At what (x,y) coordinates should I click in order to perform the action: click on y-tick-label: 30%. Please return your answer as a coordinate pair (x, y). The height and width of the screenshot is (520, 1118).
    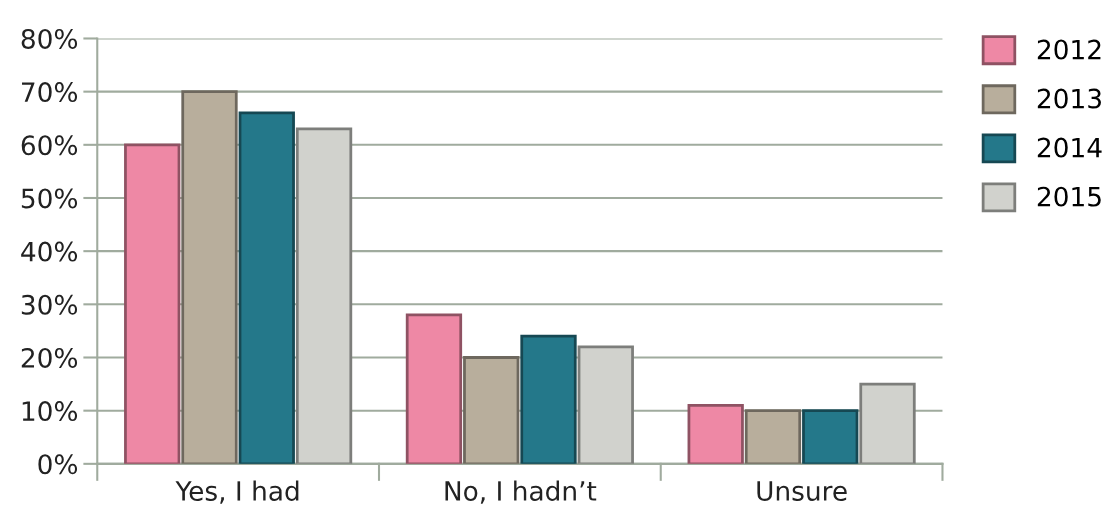
    Looking at the image, I should click on (49, 304).